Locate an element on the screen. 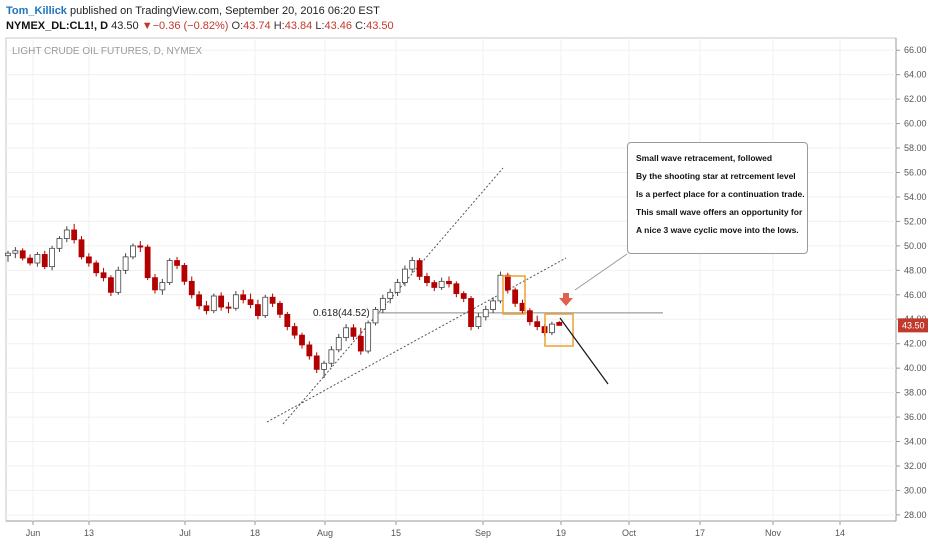 The image size is (932, 550). price-tick-label: 64.00 is located at coordinates (915, 75).